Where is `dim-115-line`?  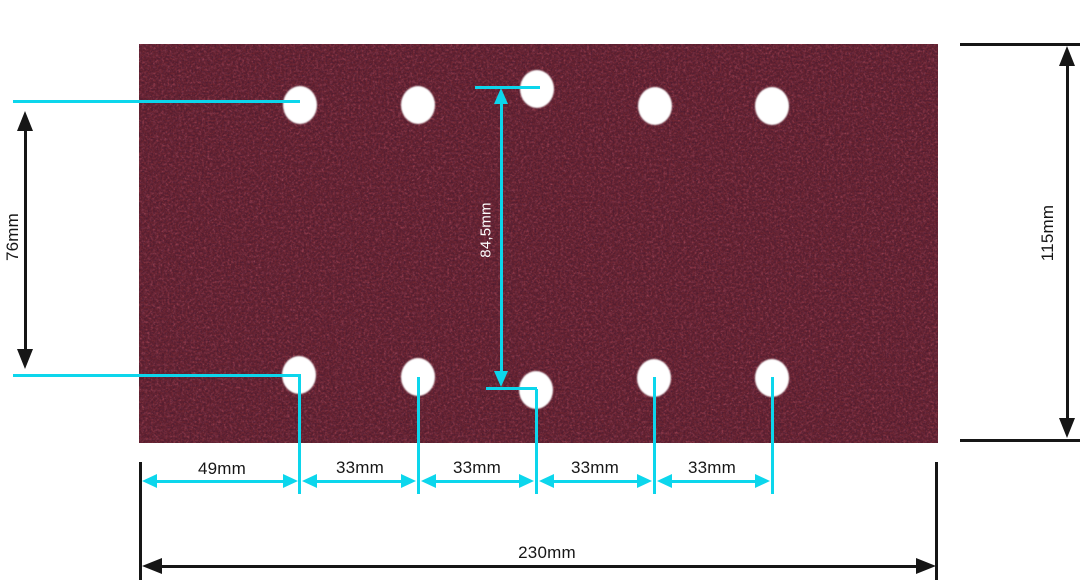
dim-115-line is located at coordinates (1067, 241).